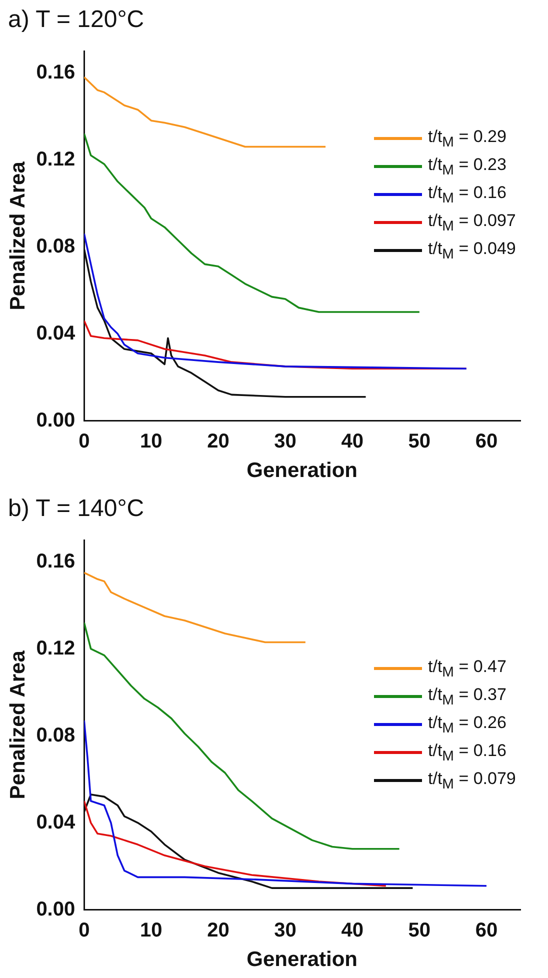  I want to click on legend-label: t/t$_{M}$ = 0.097, so click(472, 223).